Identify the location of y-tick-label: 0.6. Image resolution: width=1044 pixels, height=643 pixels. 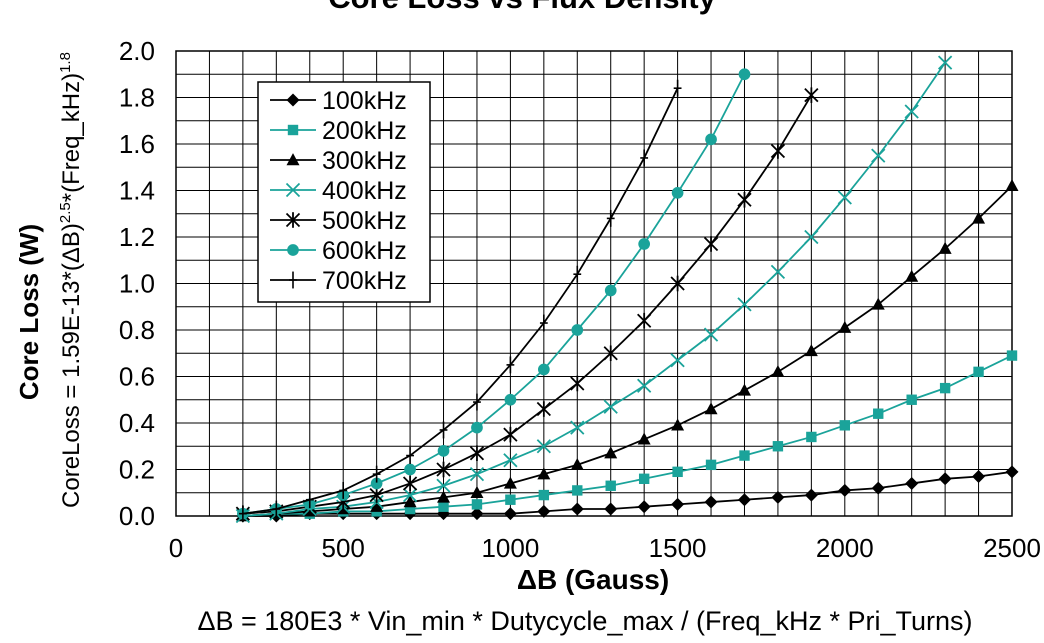
(137, 377).